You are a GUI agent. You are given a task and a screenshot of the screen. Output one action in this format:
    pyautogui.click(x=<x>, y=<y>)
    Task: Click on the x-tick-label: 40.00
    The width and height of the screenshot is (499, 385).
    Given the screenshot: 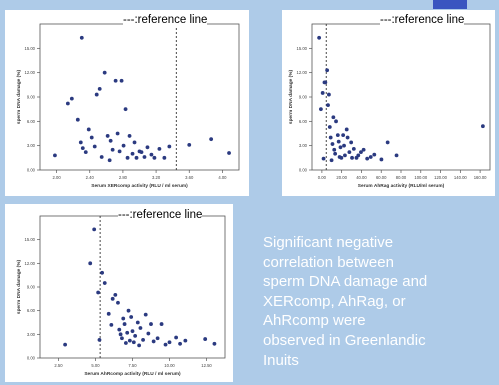 What is the action you would take?
    pyautogui.click(x=361, y=177)
    